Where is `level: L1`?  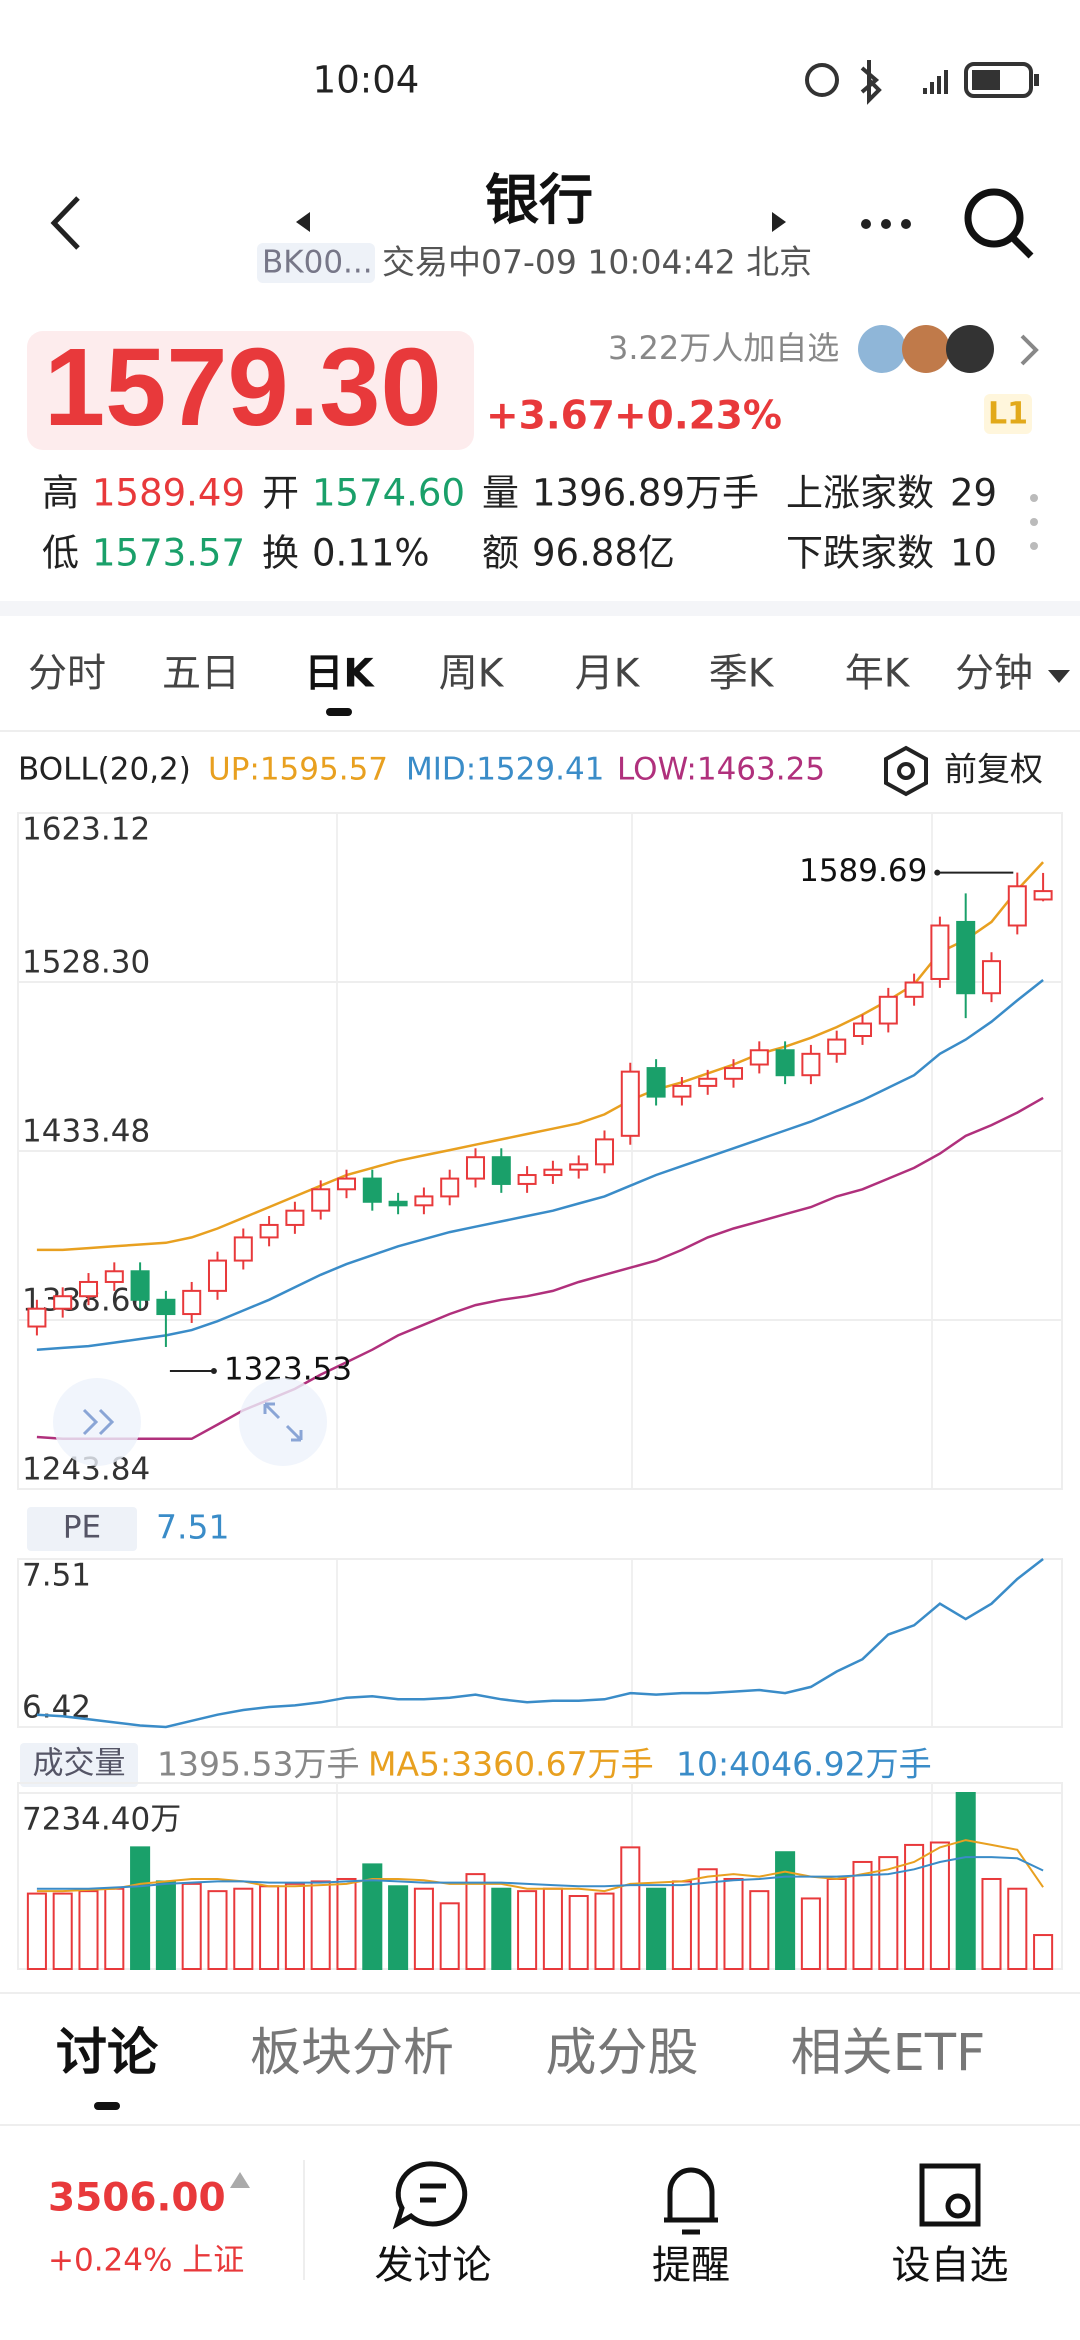 level: L1 is located at coordinates (1008, 414).